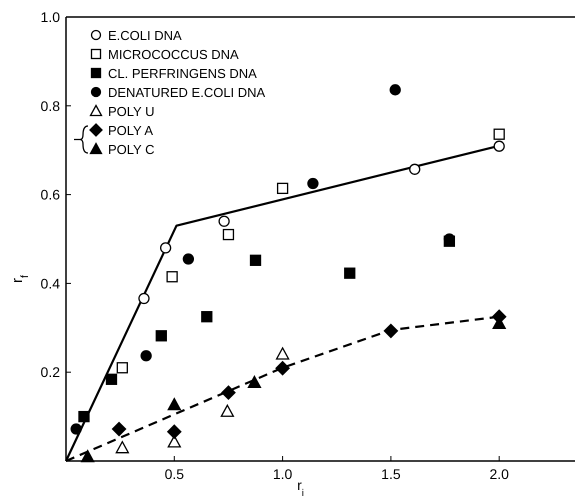 This screenshot has height=497, width=575. I want to click on y-tick-label: 0.4, so click(50, 283).